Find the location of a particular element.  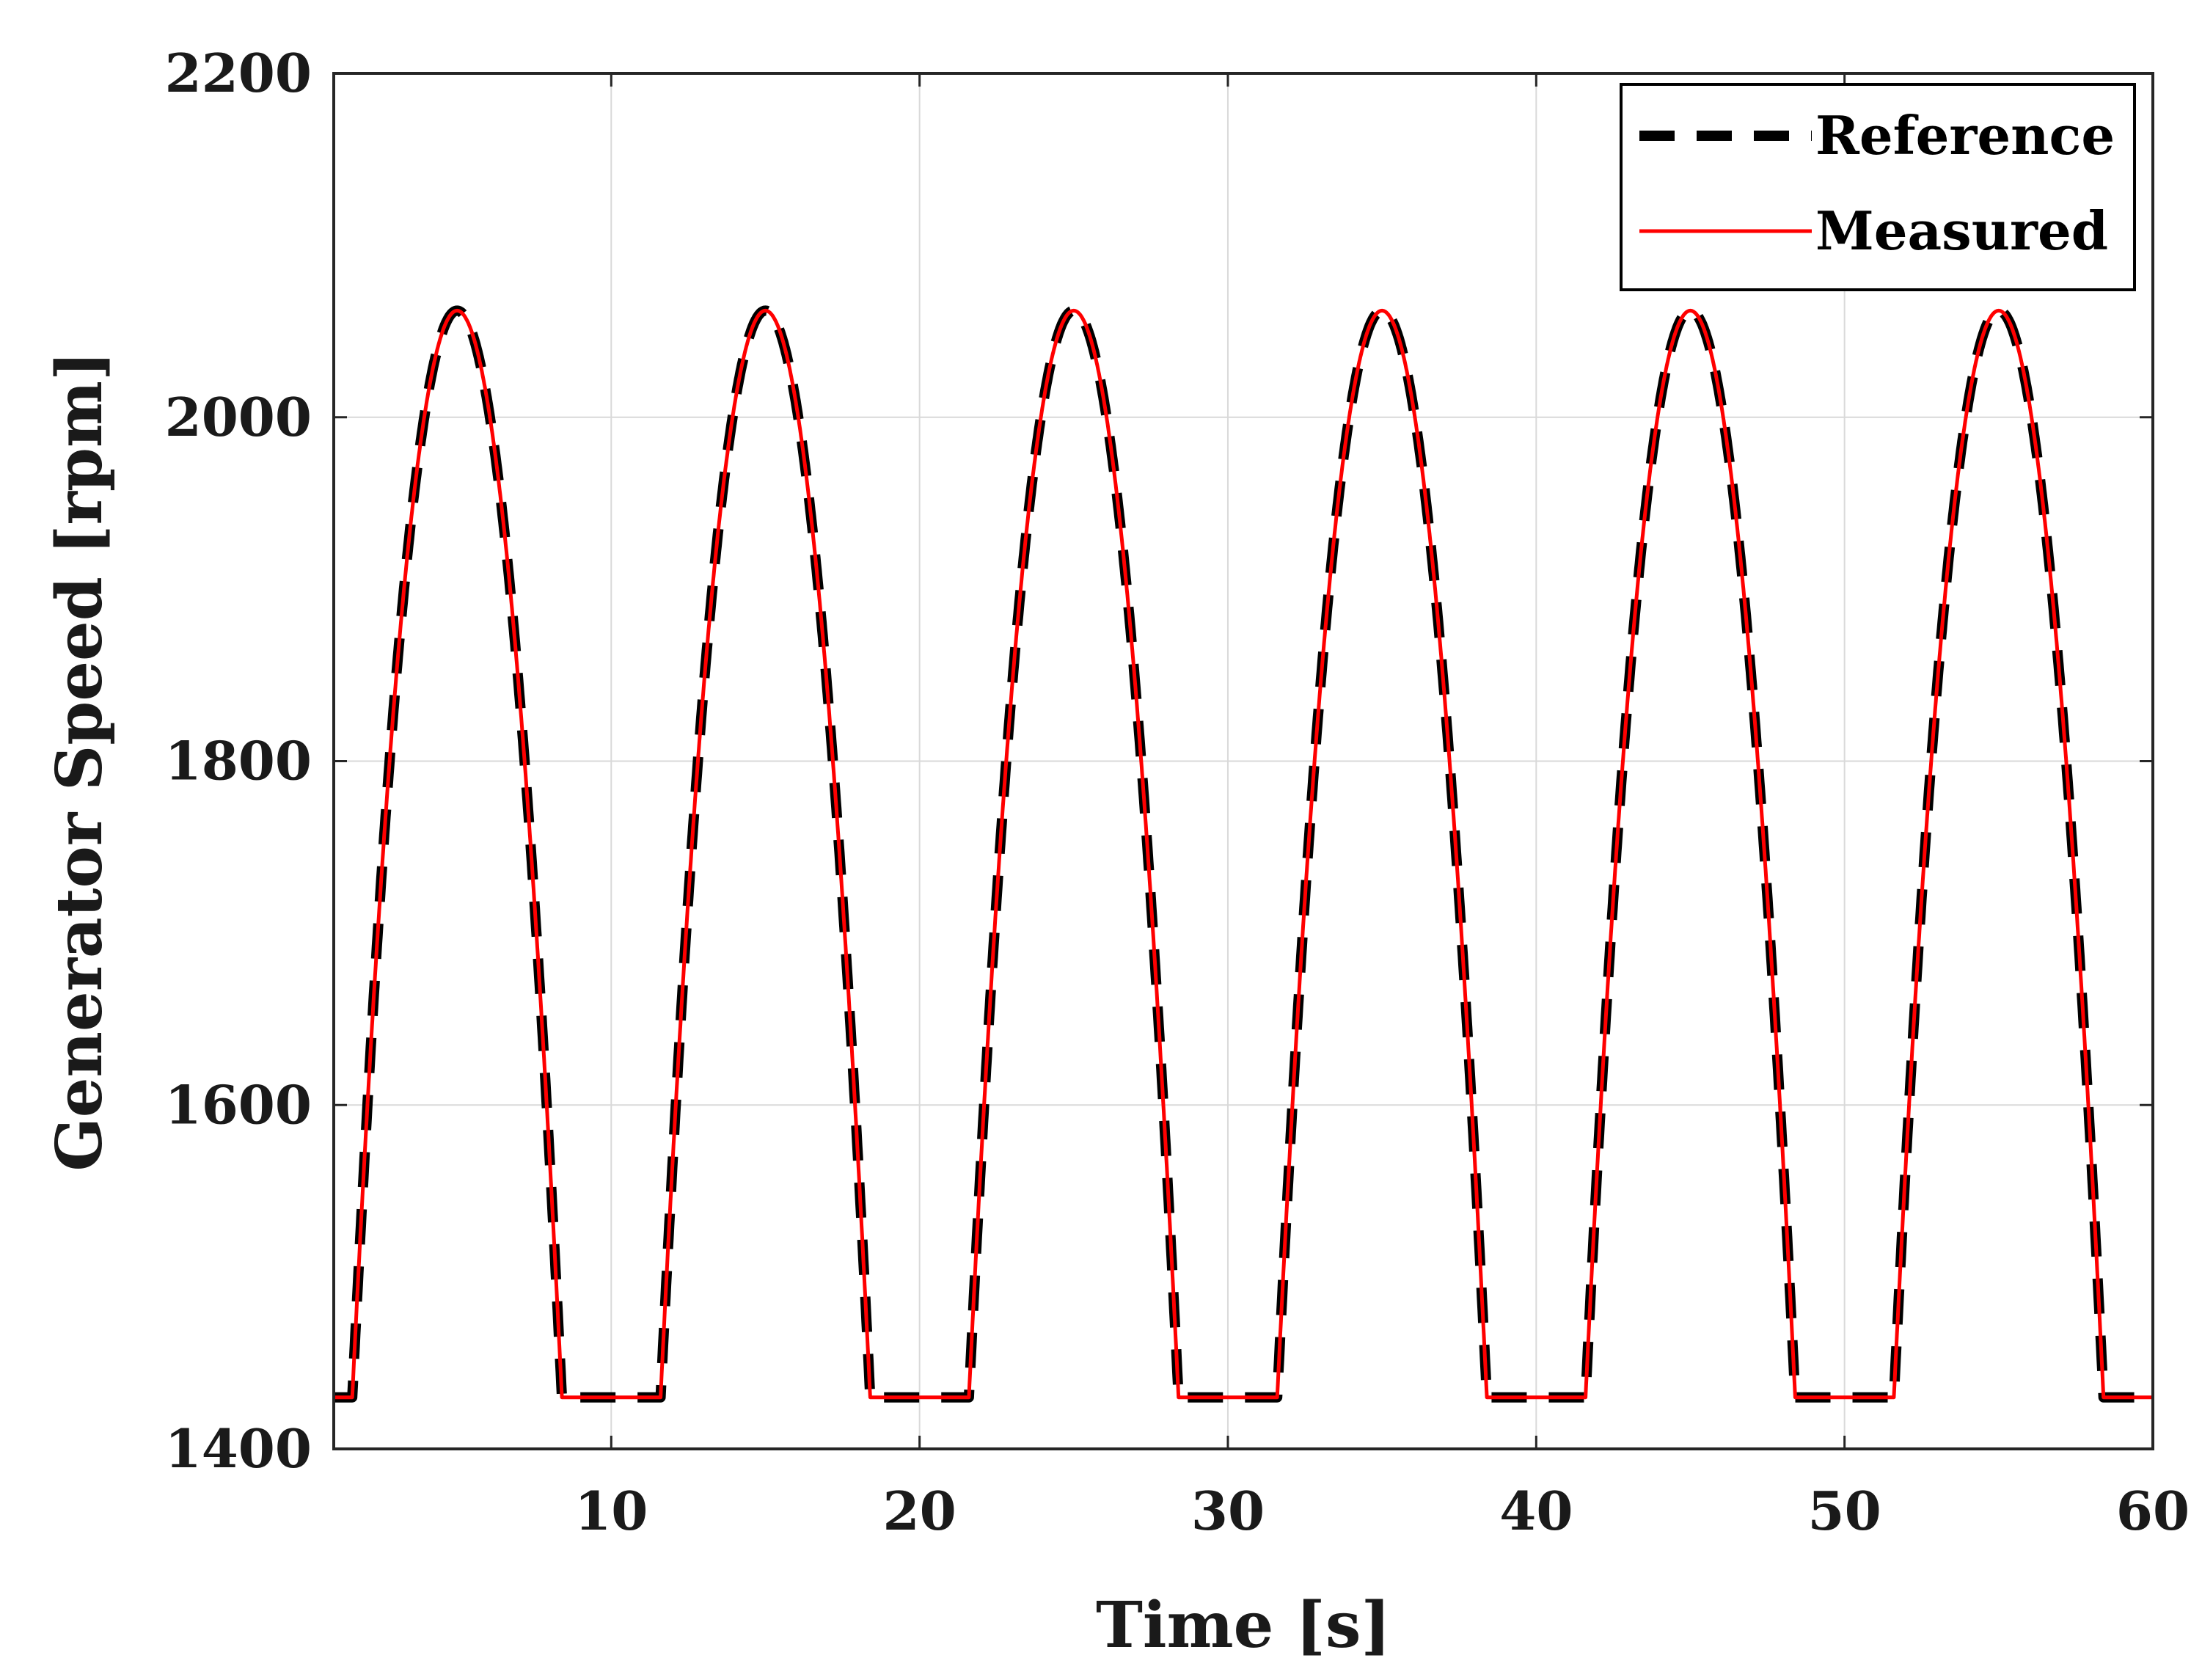

y-tick-label: 2200 is located at coordinates (238, 73).